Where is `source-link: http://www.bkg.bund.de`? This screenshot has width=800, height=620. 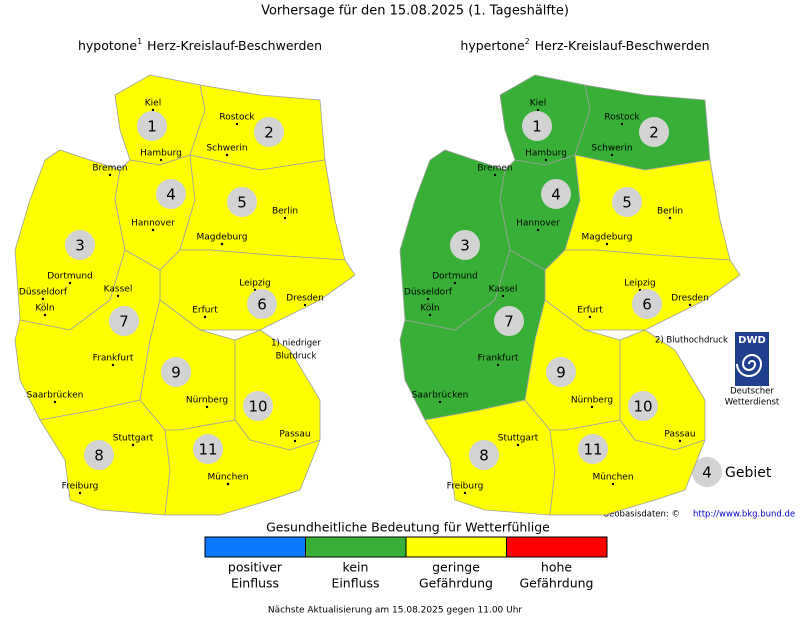
source-link: http://www.bkg.bund.de is located at coordinates (744, 515).